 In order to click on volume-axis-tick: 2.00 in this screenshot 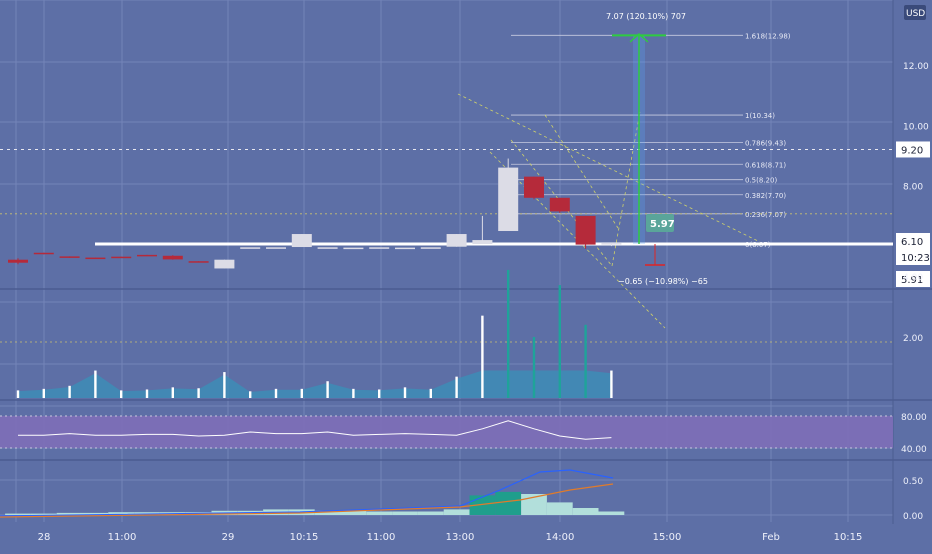, I will do `click(913, 339)`.